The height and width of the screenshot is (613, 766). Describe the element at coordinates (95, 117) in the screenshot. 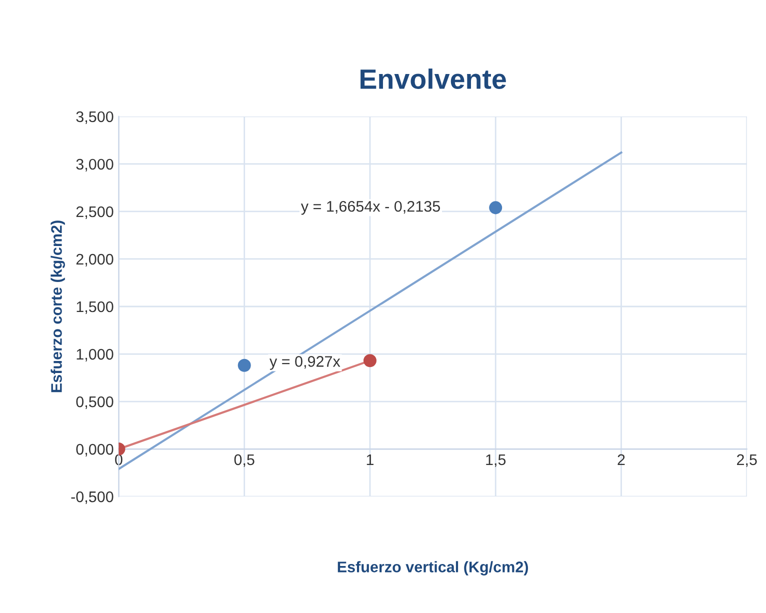

I see `y-tick-label: 3,500` at that location.